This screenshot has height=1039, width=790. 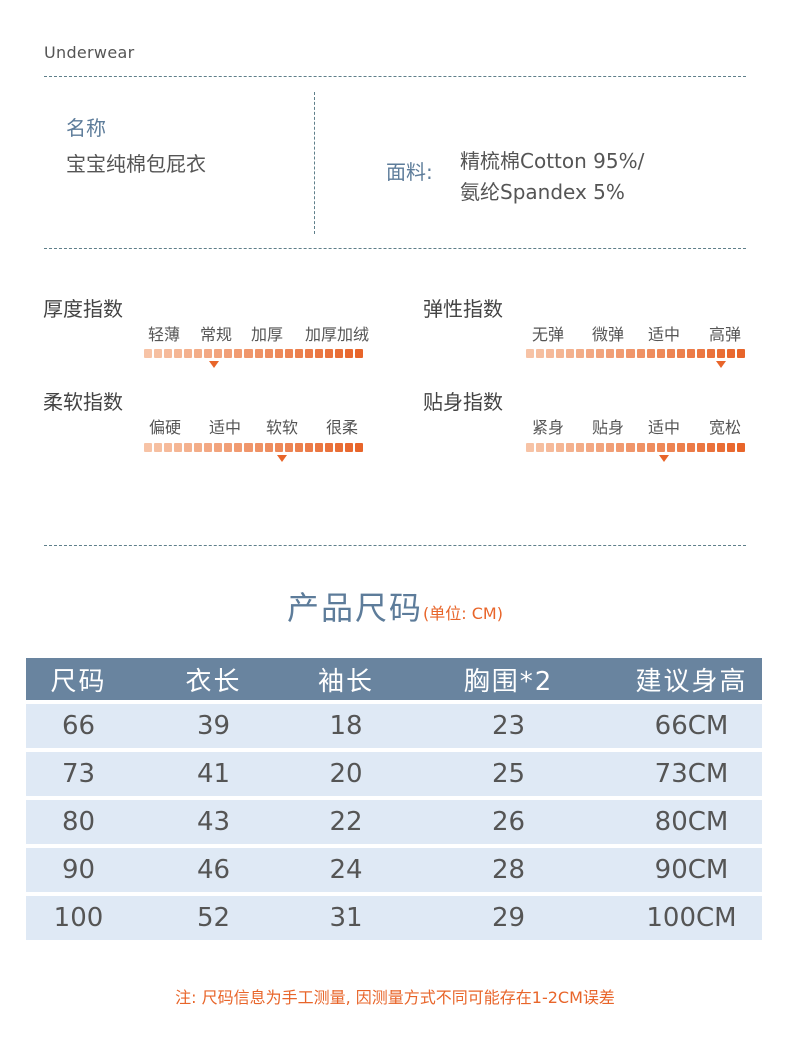 I want to click on index-title: 弹性指数, so click(x=463, y=309).